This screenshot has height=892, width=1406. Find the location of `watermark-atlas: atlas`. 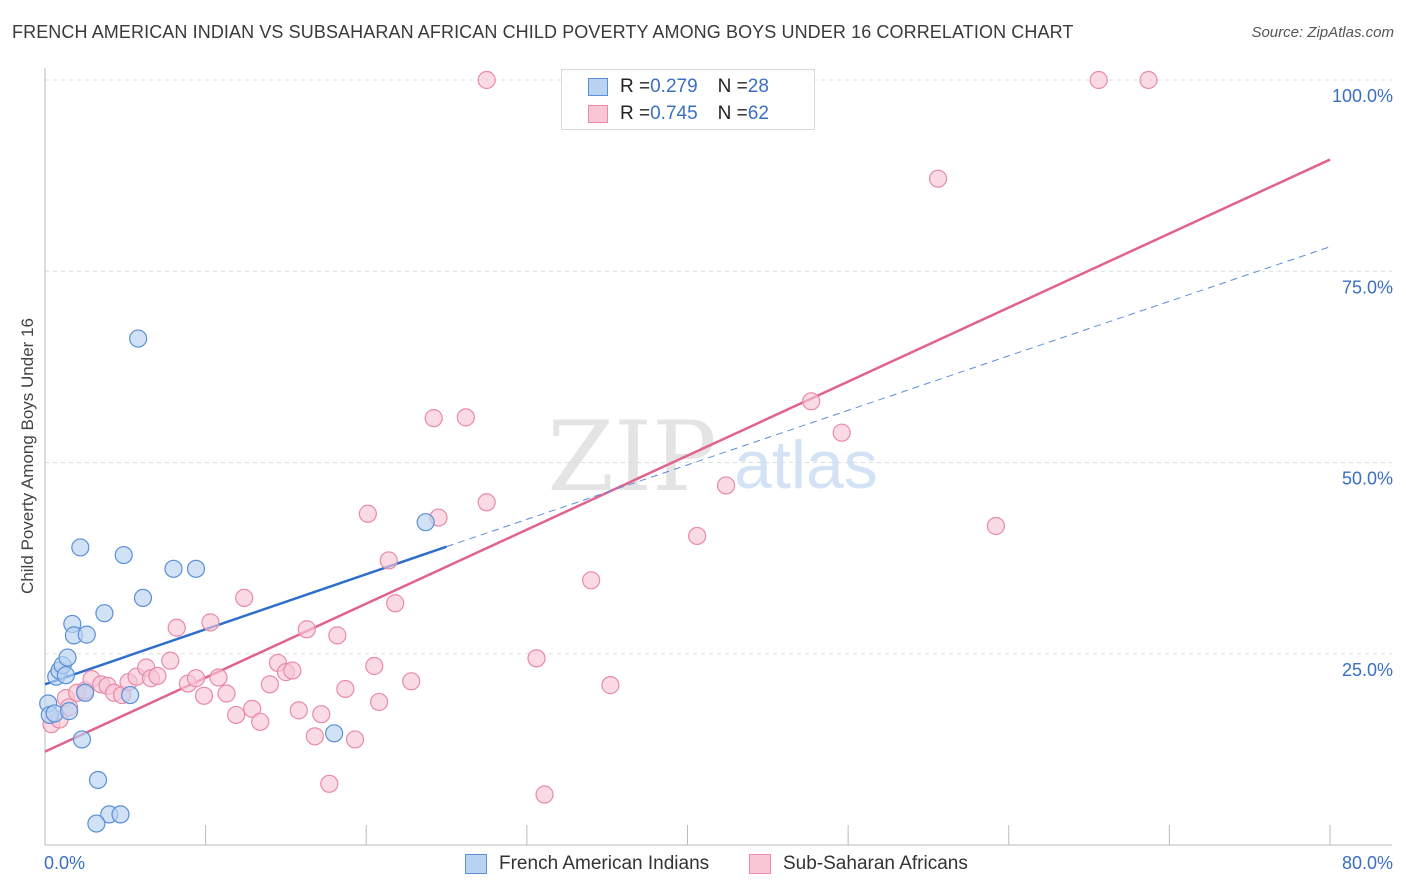

watermark-atlas: atlas is located at coordinates (806, 465).